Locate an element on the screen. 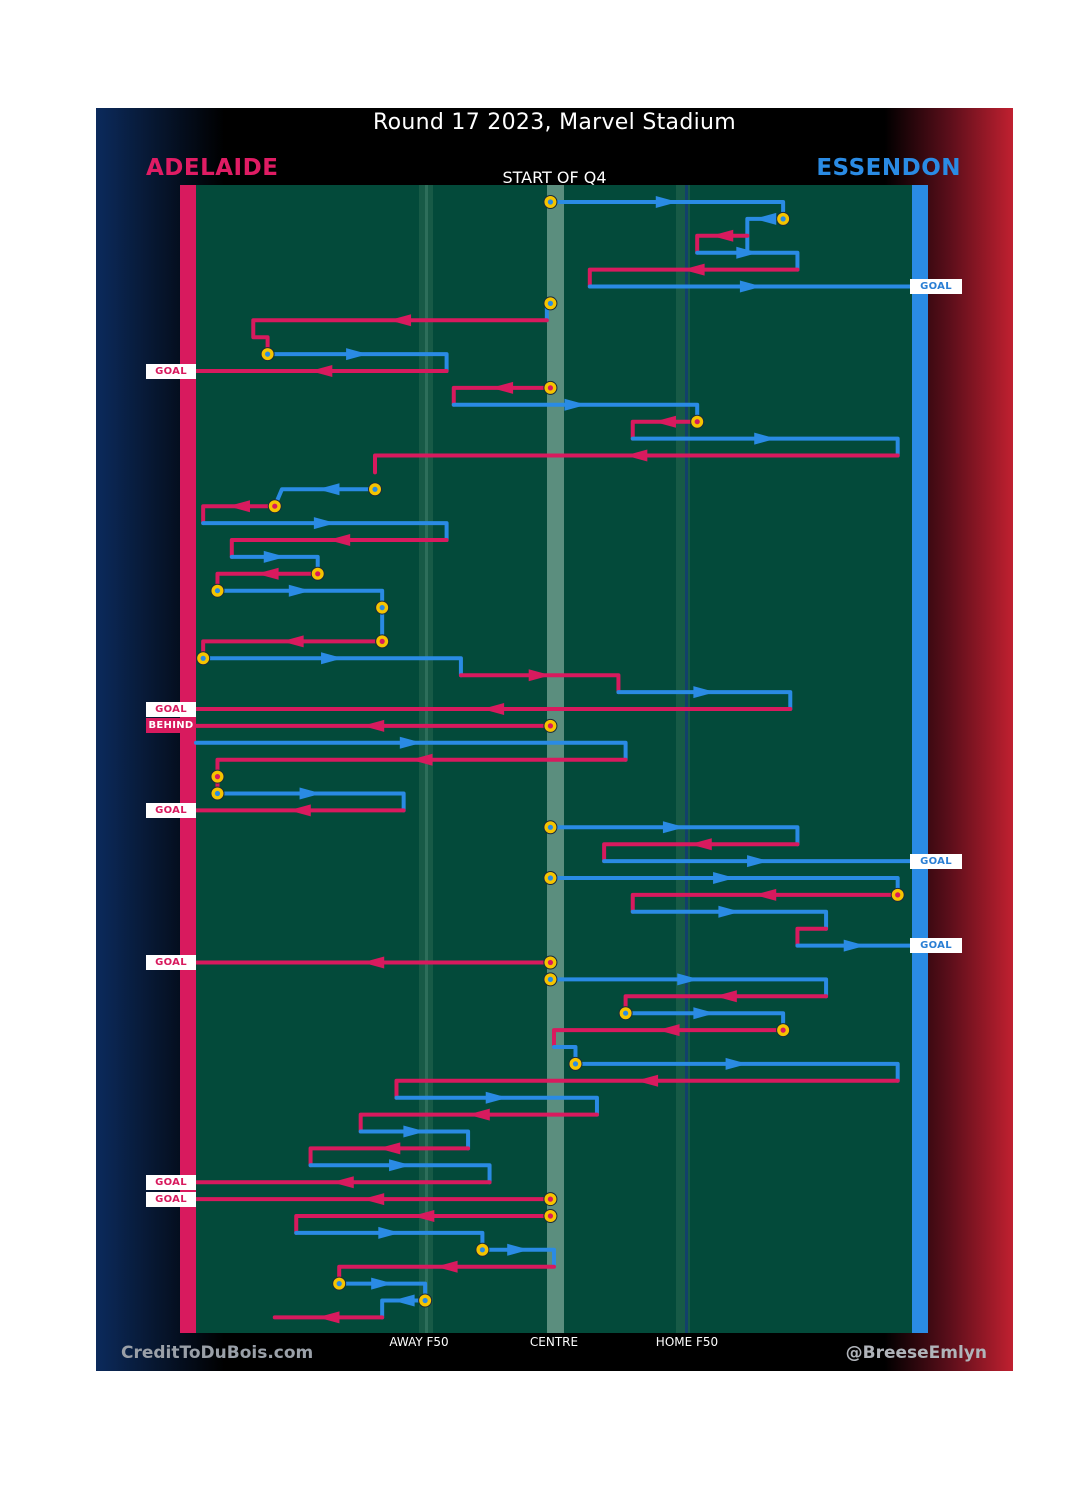 The width and height of the screenshot is (1080, 1495). chart-title: Round 17 2023, Marvel Stadium is located at coordinates (554, 122).